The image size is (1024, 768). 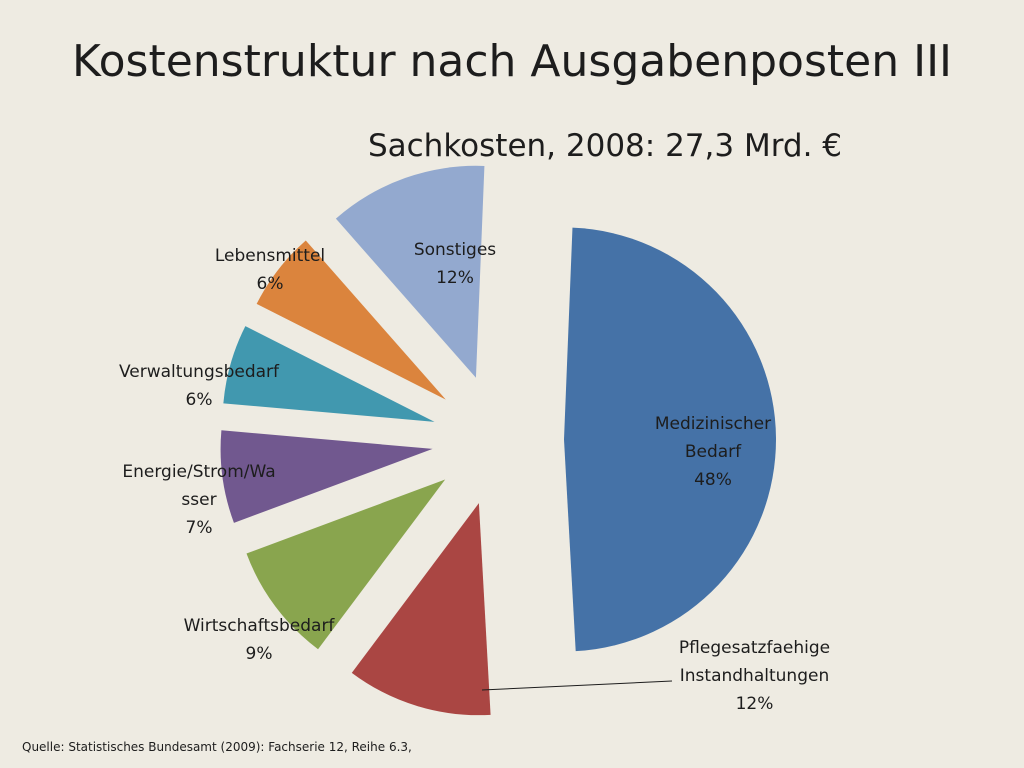 What do you see at coordinates (199, 500) in the screenshot?
I see `slice-label-energie: Energie/Strom/Wa sser 7%` at bounding box center [199, 500].